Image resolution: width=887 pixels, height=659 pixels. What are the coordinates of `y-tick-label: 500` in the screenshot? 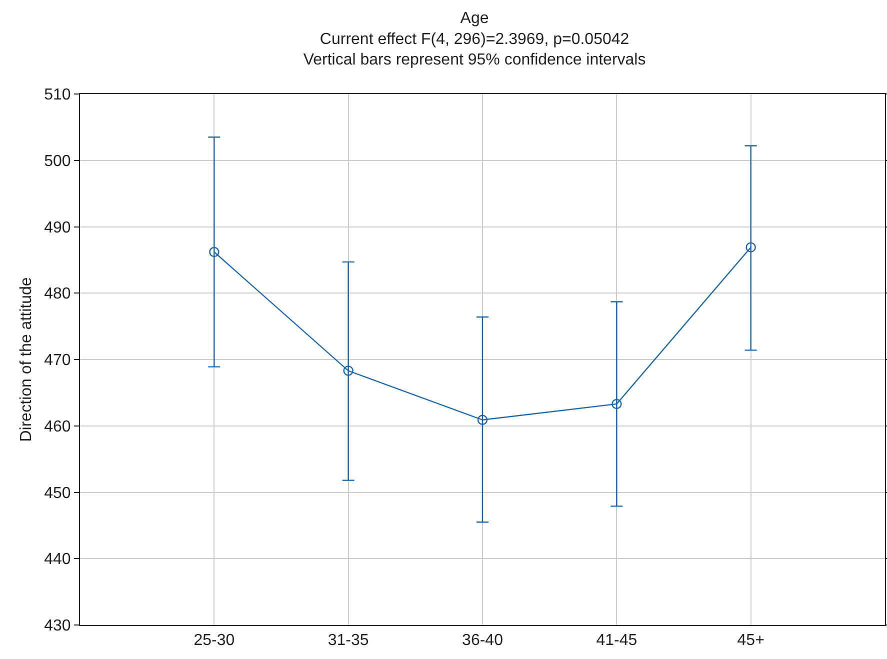 It's located at (57, 161).